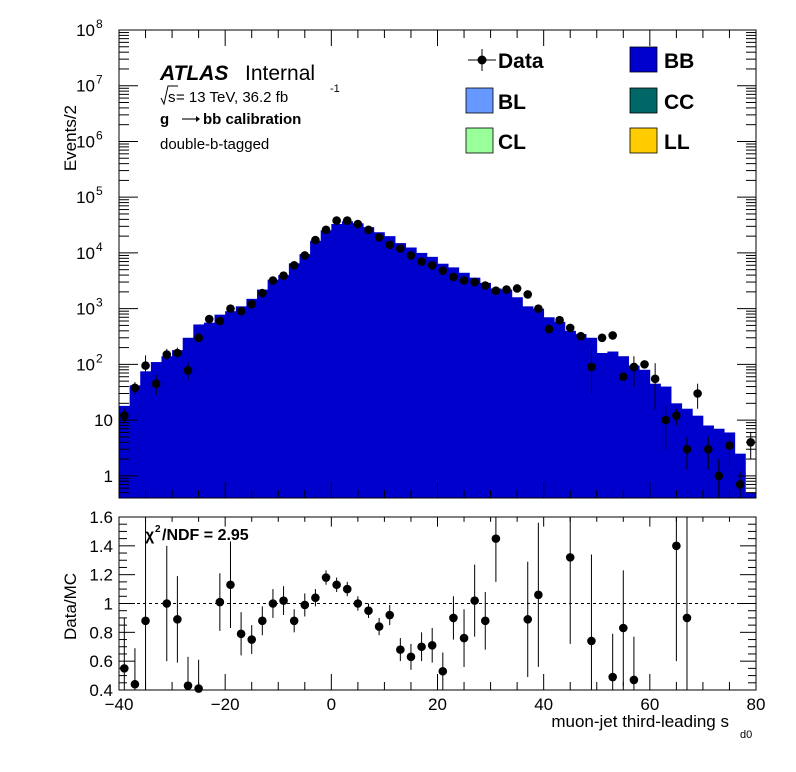  I want to click on legend-swatch-cc, so click(643, 100).